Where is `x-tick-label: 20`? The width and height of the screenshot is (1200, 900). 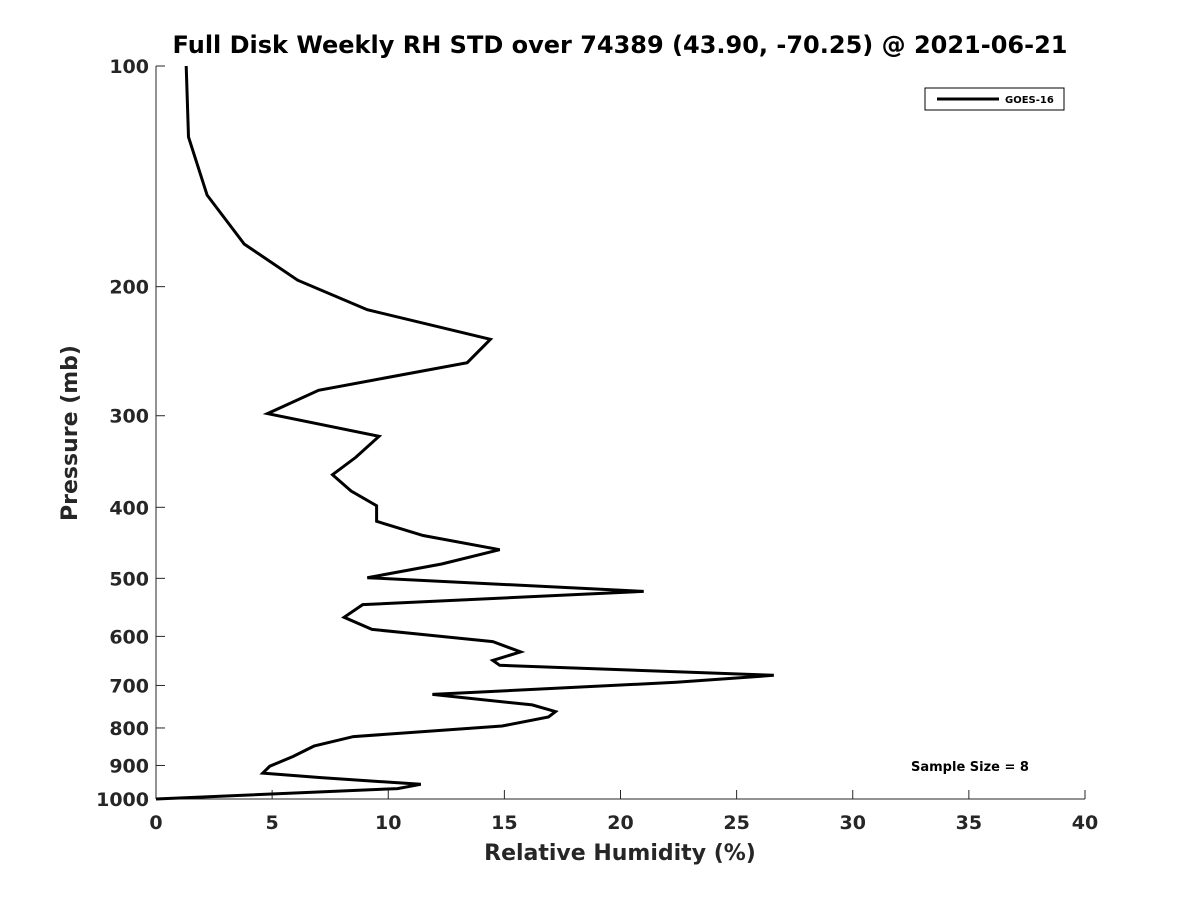
x-tick-label: 20 is located at coordinates (620, 823).